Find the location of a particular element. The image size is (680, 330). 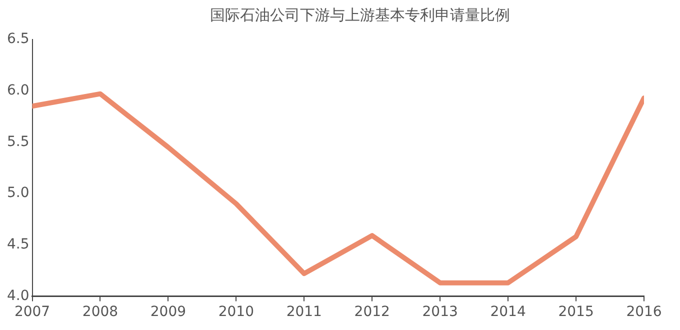

x-tick-label: 2011 is located at coordinates (304, 312).